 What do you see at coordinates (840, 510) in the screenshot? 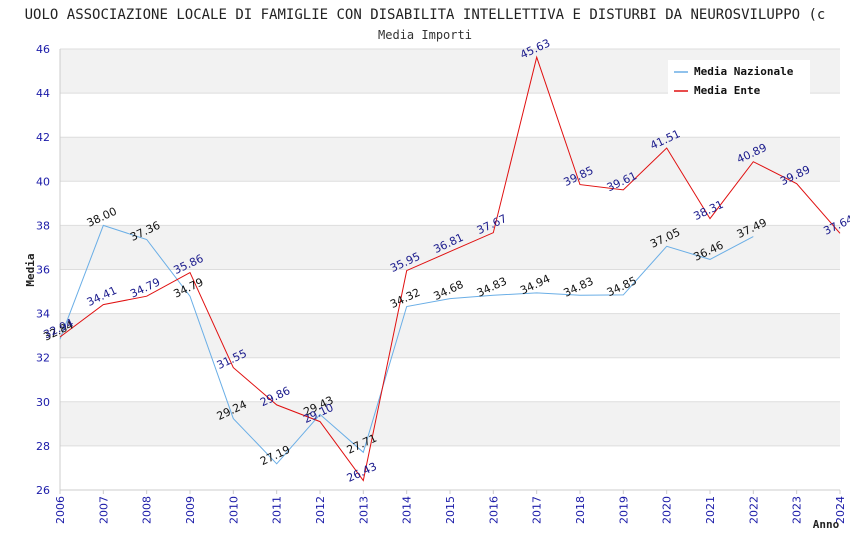
I see `x-tick-label: 2024` at bounding box center [840, 510].